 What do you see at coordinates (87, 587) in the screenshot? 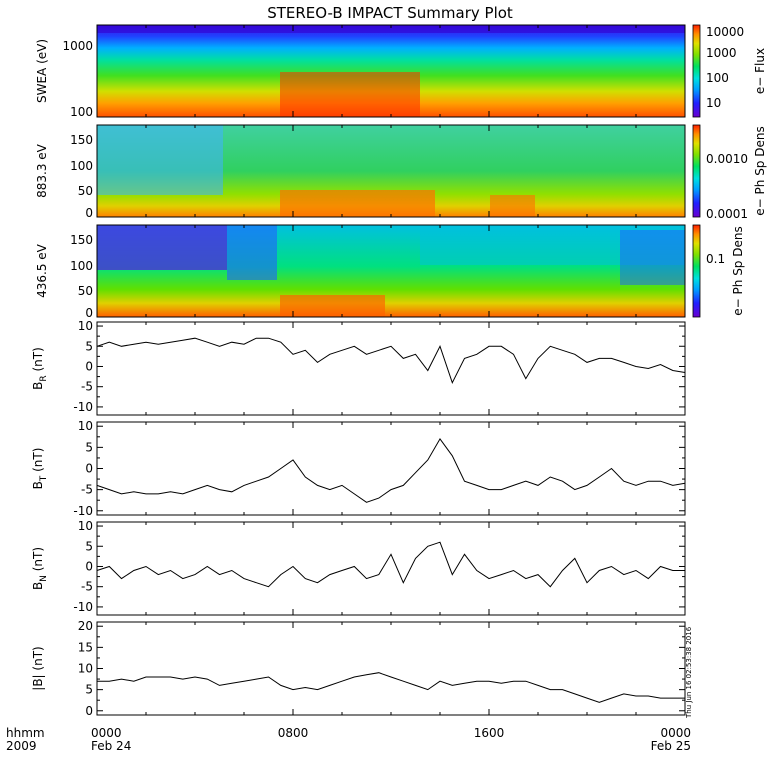
I see `bn-ytick-label: -5` at bounding box center [87, 587].